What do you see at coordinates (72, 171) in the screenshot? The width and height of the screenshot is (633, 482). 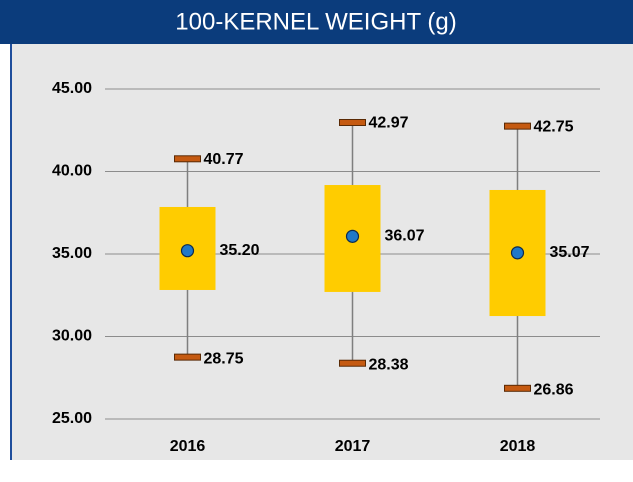 I see `y-tick-label: 40.00` at bounding box center [72, 171].